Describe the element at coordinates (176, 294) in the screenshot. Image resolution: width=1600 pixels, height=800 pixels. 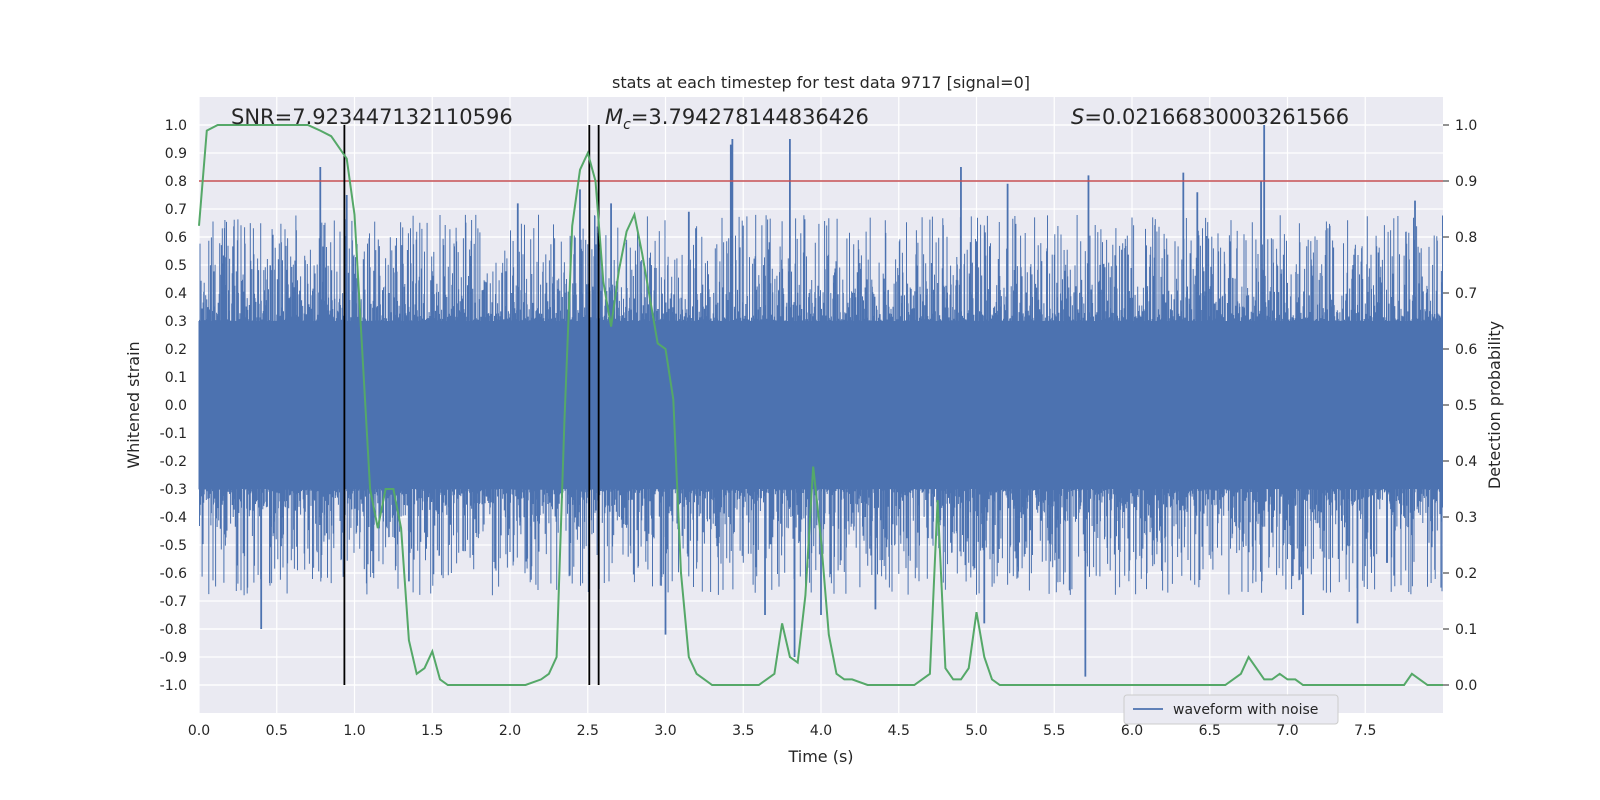
I see `y-tick-label: 0.4` at that location.